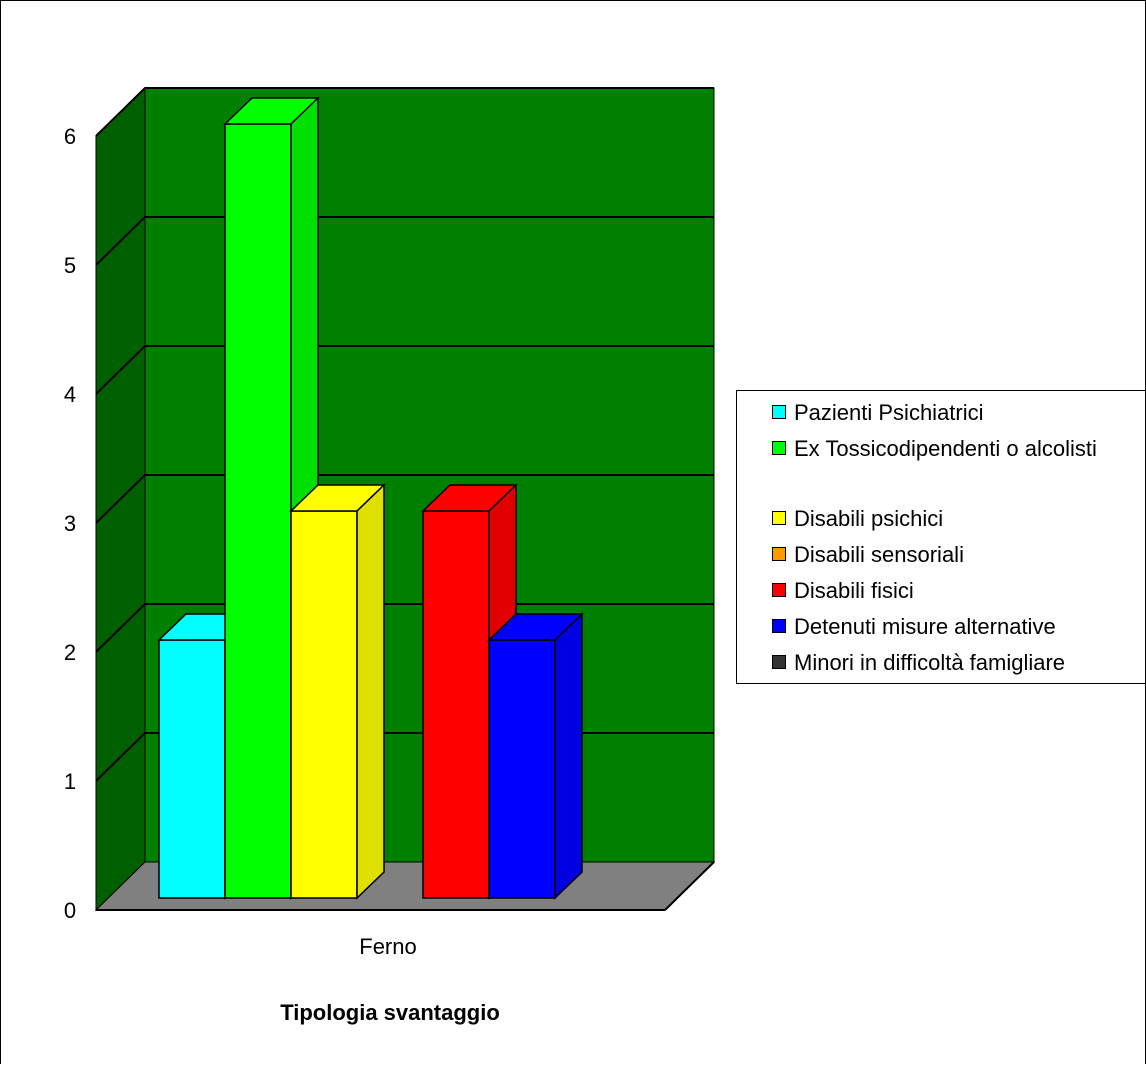  Describe the element at coordinates (869, 518) in the screenshot. I see `legend-label: Disabili psichici` at that location.